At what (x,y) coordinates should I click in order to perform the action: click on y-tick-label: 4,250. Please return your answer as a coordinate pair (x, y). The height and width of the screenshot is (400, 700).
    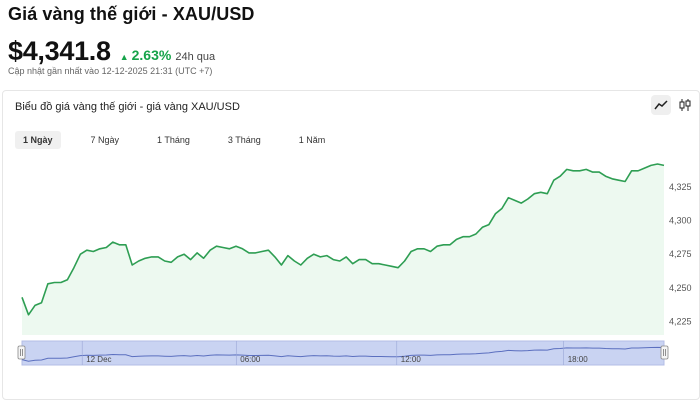
    Looking at the image, I should click on (680, 288).